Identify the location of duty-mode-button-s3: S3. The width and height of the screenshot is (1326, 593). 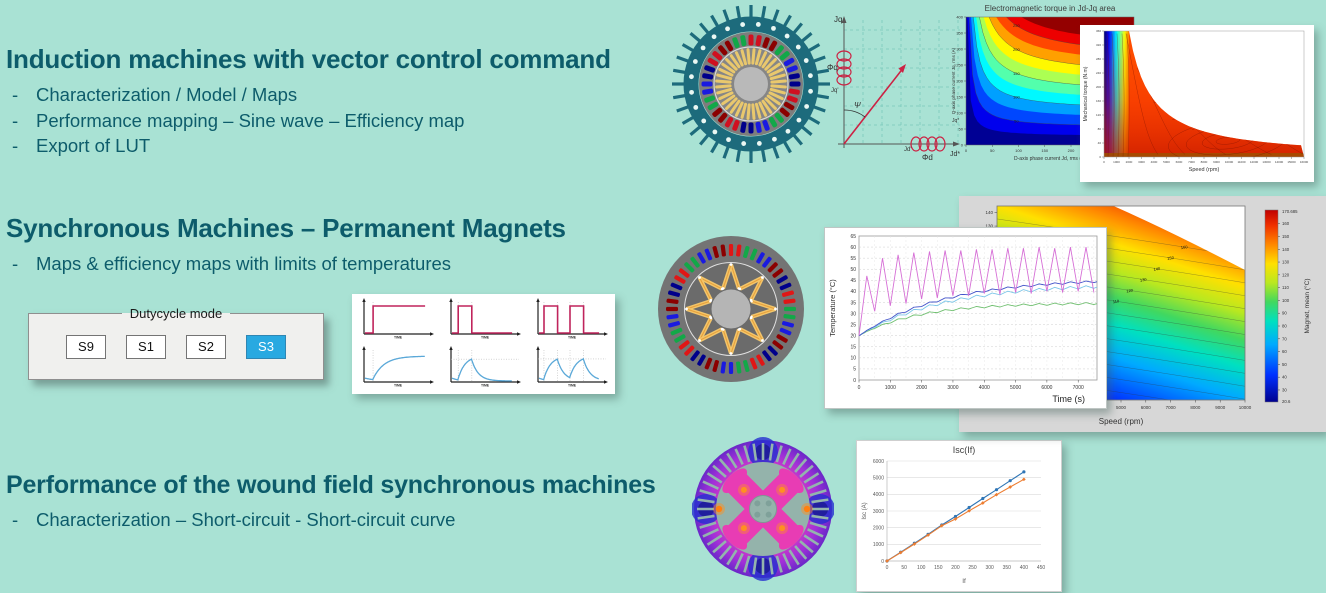
(266, 346).